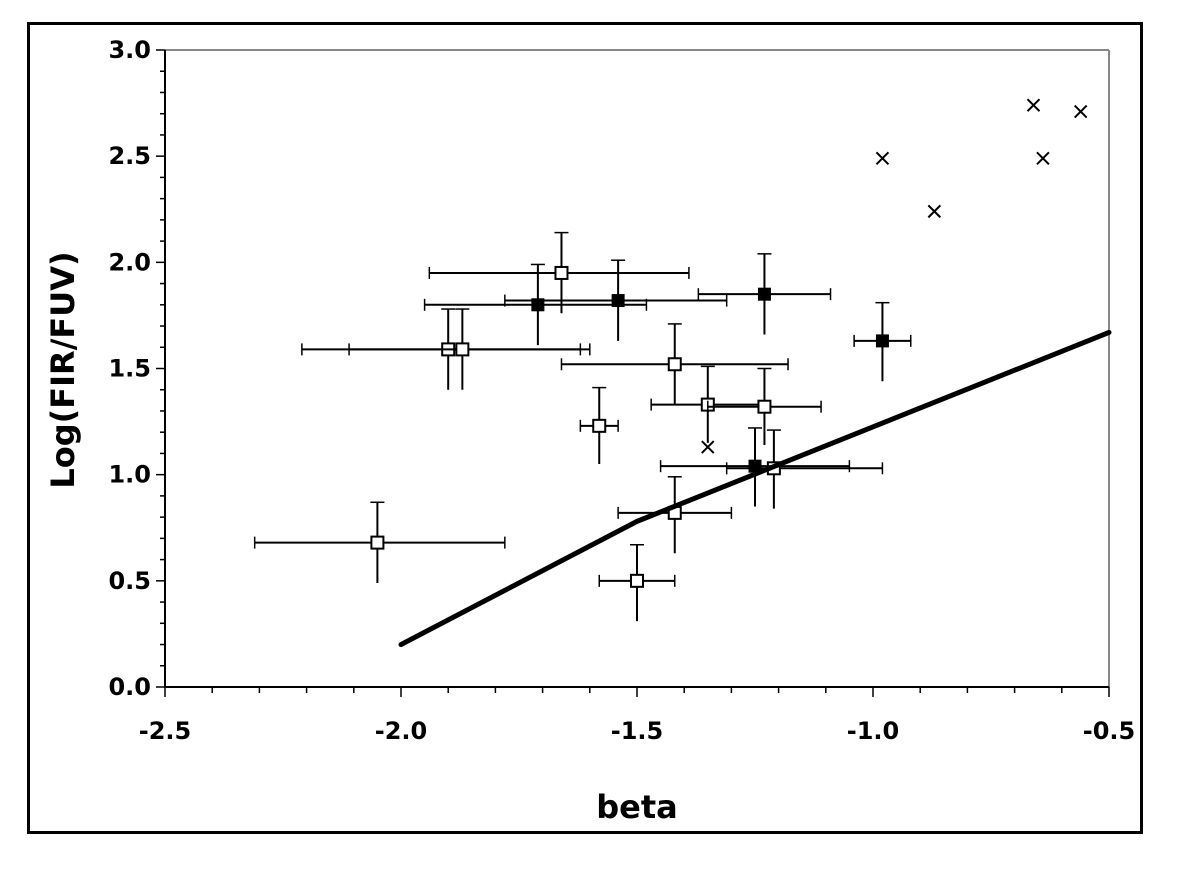  I want to click on y-axis-title: Log(FIR/FUV), so click(63, 369).